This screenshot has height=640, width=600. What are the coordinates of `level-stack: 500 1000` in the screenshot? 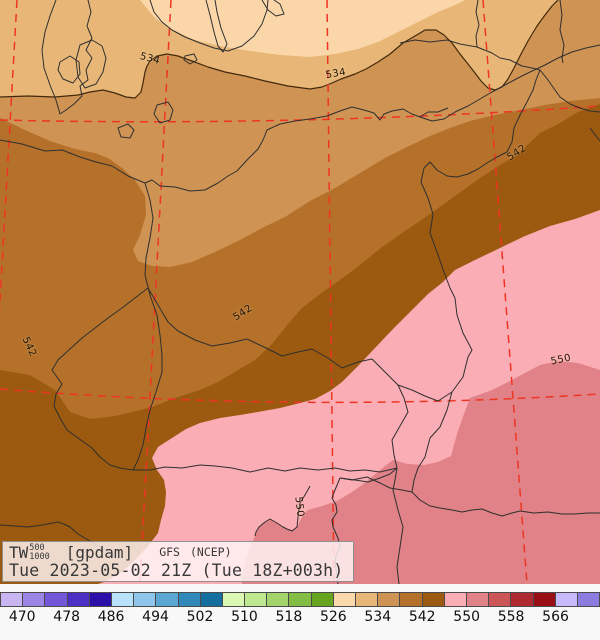 It's located at (39, 552).